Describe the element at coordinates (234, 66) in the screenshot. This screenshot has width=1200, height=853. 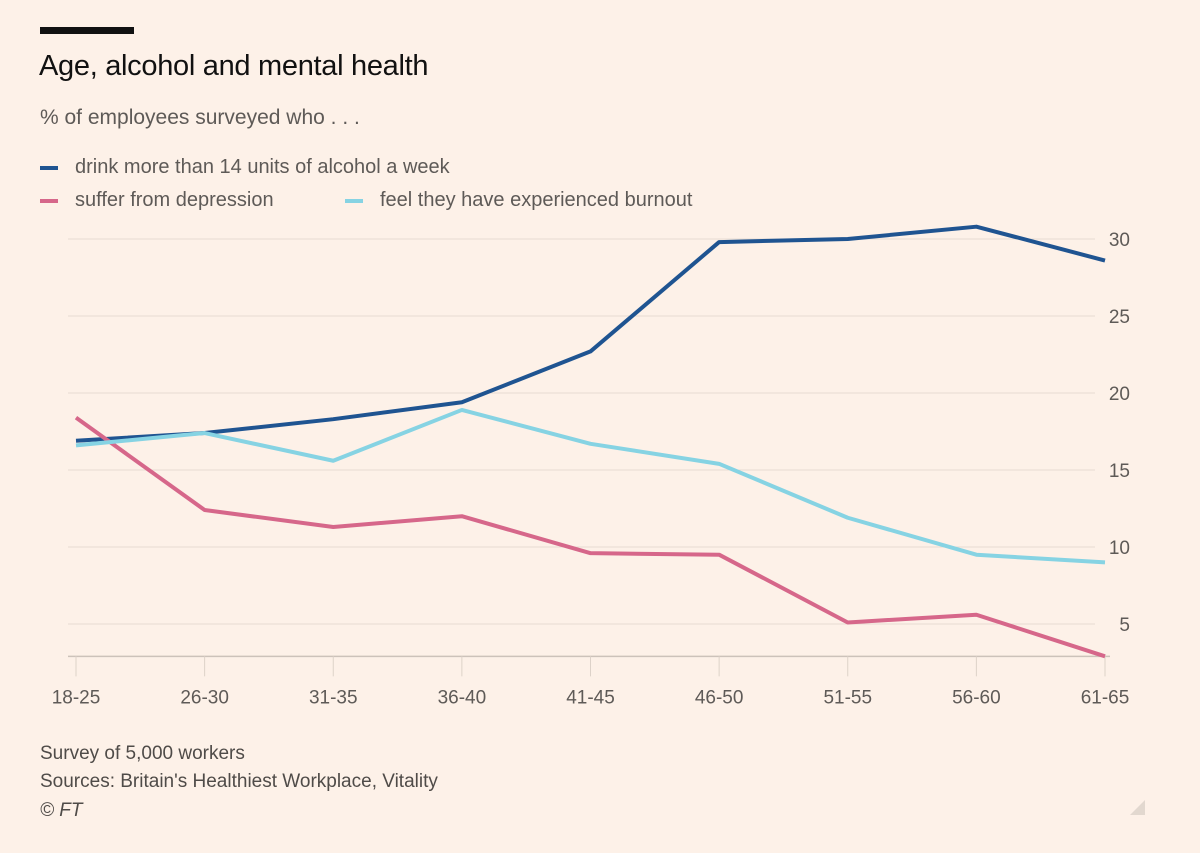
I see `chart-title: Age, alcohol and mental health` at that location.